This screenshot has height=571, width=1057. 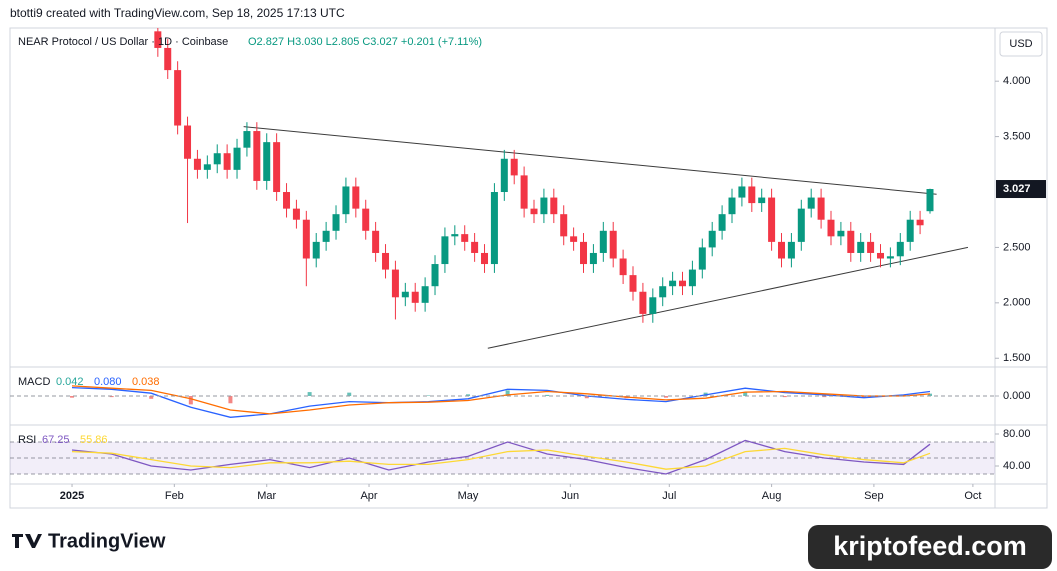 What do you see at coordinates (1017, 303) in the screenshot?
I see `y-tick-label: 2.000` at bounding box center [1017, 303].